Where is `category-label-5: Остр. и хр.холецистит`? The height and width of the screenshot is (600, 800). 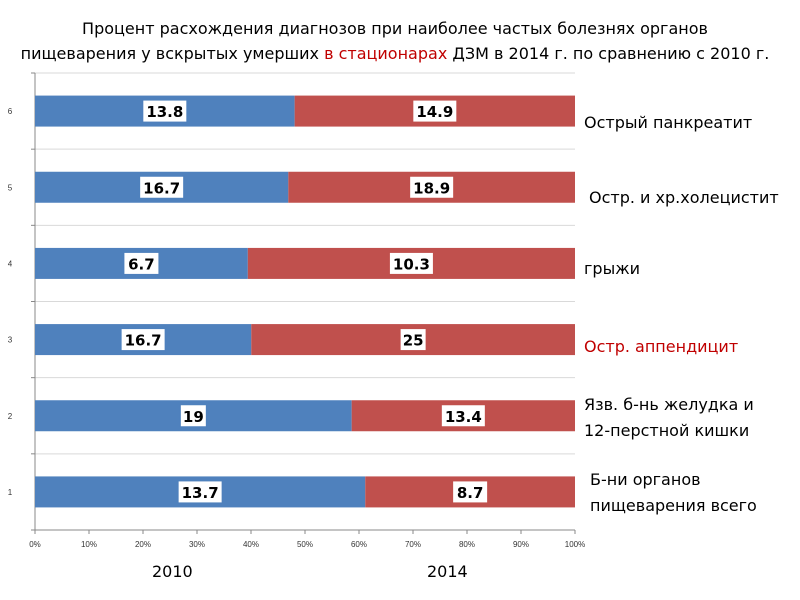
category-label-5: Остр. и хр.холецистит is located at coordinates (681, 198).